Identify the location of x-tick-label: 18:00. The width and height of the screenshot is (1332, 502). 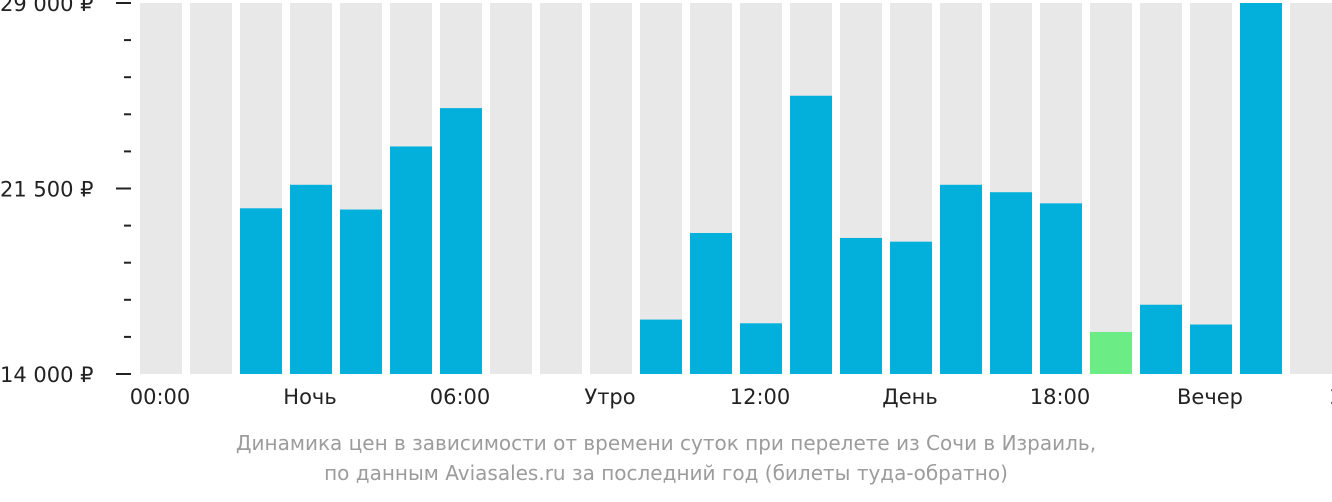
(1060, 397).